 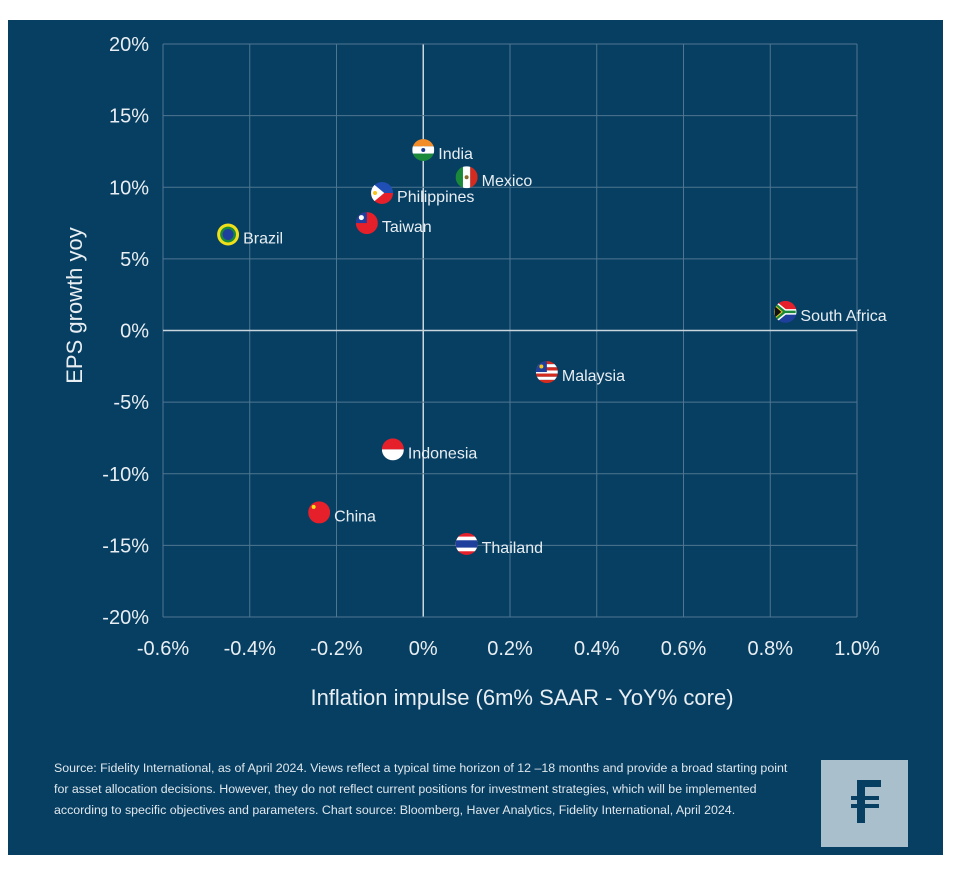 I want to click on point-label: Brazil, so click(x=263, y=239).